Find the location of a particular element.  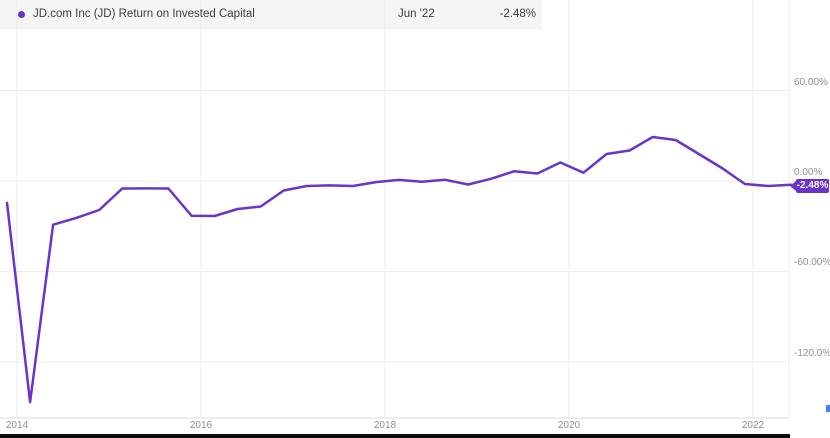

x-axis-tick-label: 2014 is located at coordinates (17, 425).